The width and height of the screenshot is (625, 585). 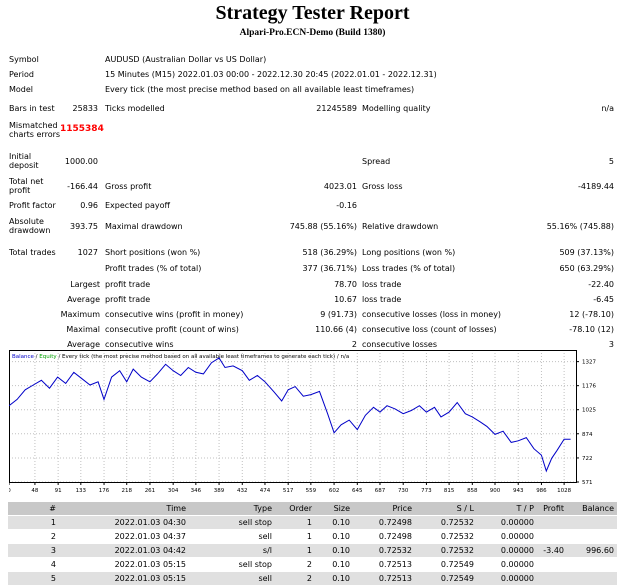 What do you see at coordinates (20, 190) in the screenshot?
I see `netprofit-label-2: profit` at bounding box center [20, 190].